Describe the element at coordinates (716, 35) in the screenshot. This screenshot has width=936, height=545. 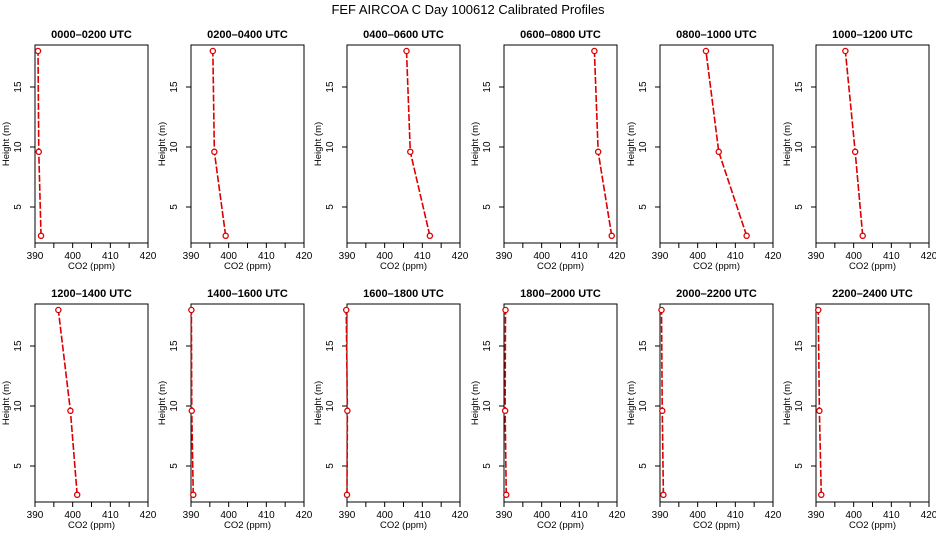
I see `panel-title: 0800–1000 UTC` at that location.